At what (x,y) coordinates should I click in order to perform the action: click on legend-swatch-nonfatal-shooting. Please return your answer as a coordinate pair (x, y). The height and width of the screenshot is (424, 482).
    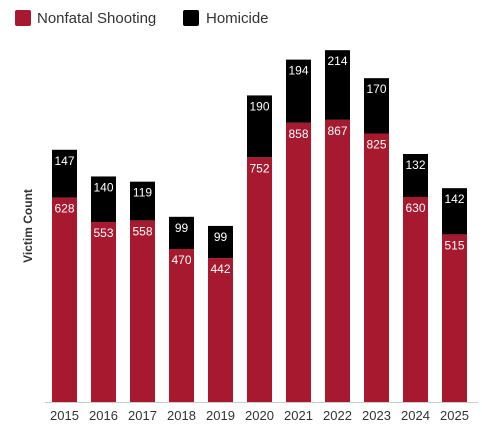
    Looking at the image, I should click on (23, 18).